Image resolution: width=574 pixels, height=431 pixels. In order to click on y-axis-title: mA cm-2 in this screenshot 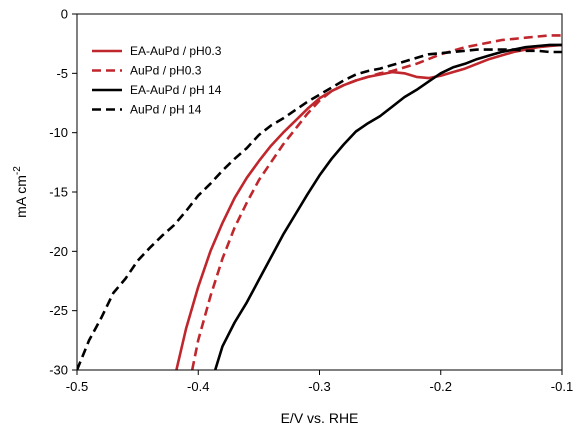, I will do `click(20, 192)`.